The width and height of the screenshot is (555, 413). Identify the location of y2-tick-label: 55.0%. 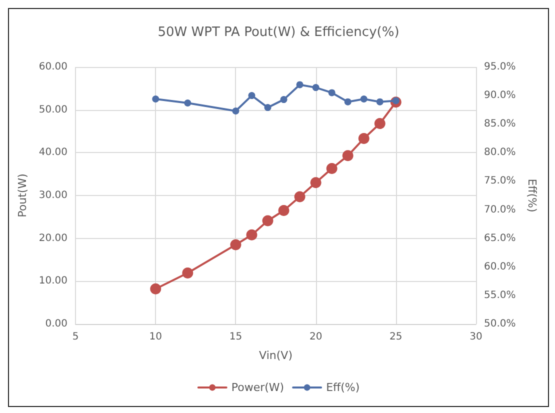
(500, 295).